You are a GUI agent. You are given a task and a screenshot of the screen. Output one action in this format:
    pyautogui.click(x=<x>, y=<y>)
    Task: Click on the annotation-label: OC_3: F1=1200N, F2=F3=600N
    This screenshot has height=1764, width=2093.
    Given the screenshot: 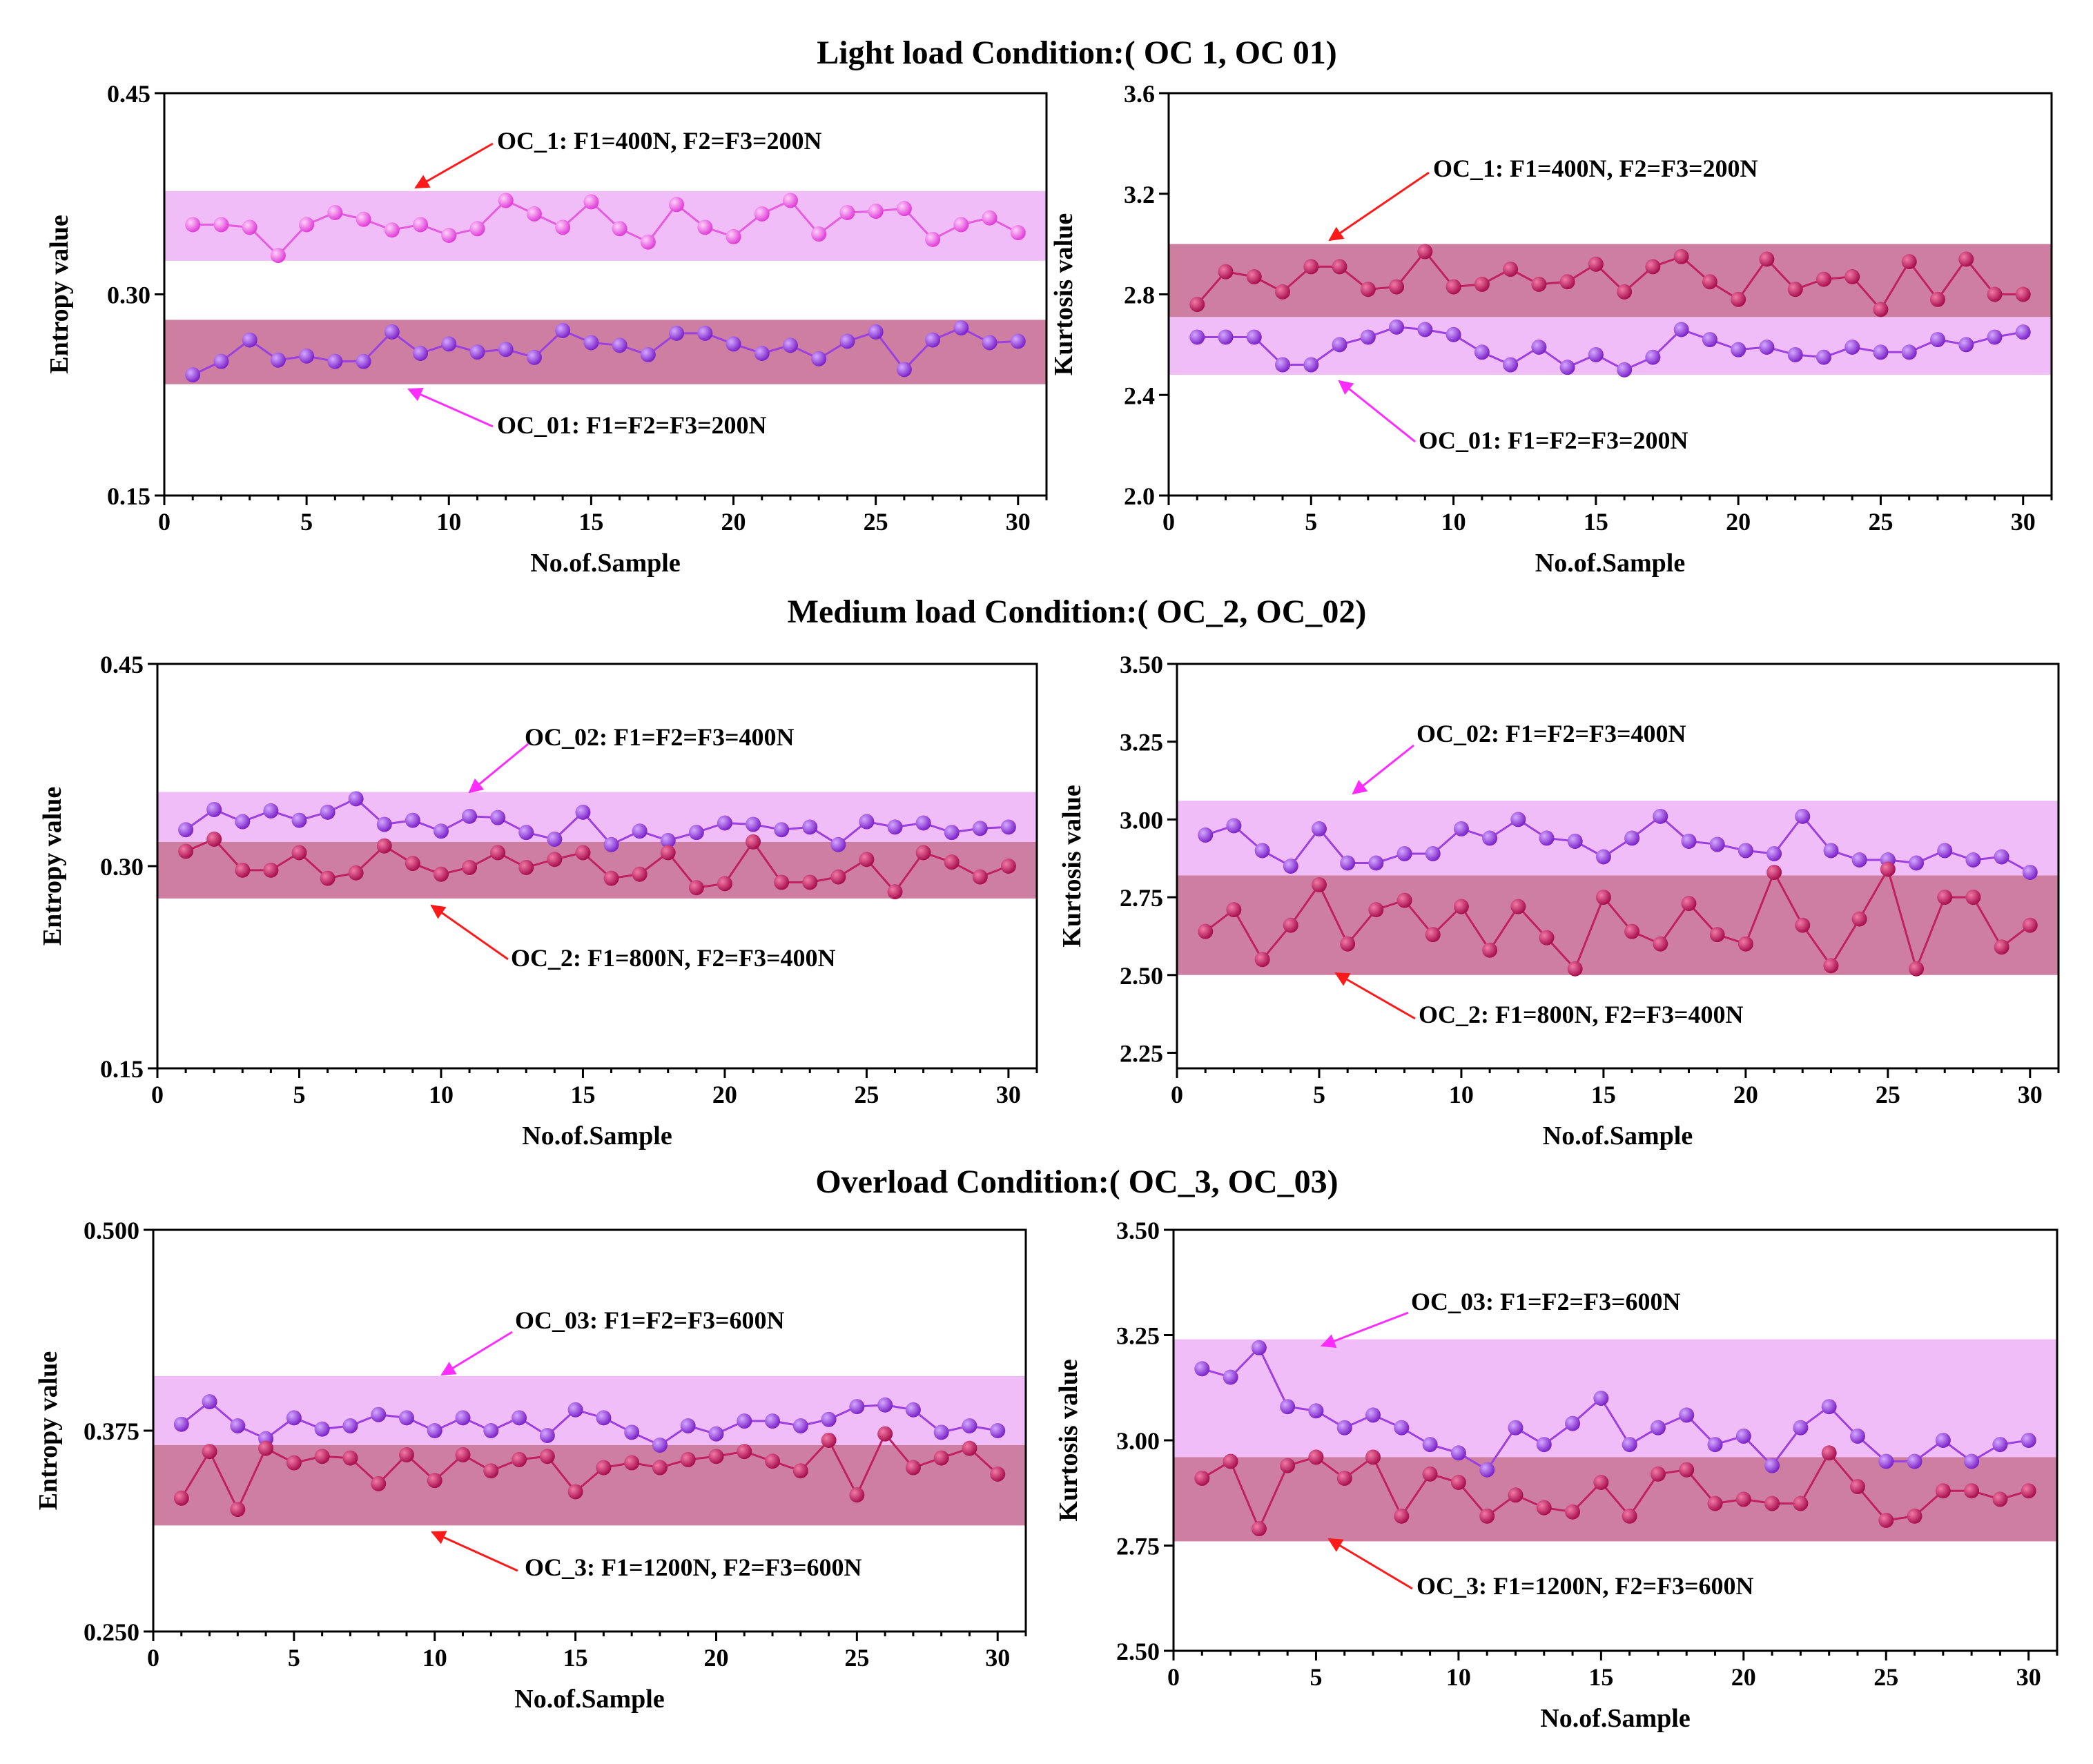 What is the action you would take?
    pyautogui.click(x=1585, y=1586)
    